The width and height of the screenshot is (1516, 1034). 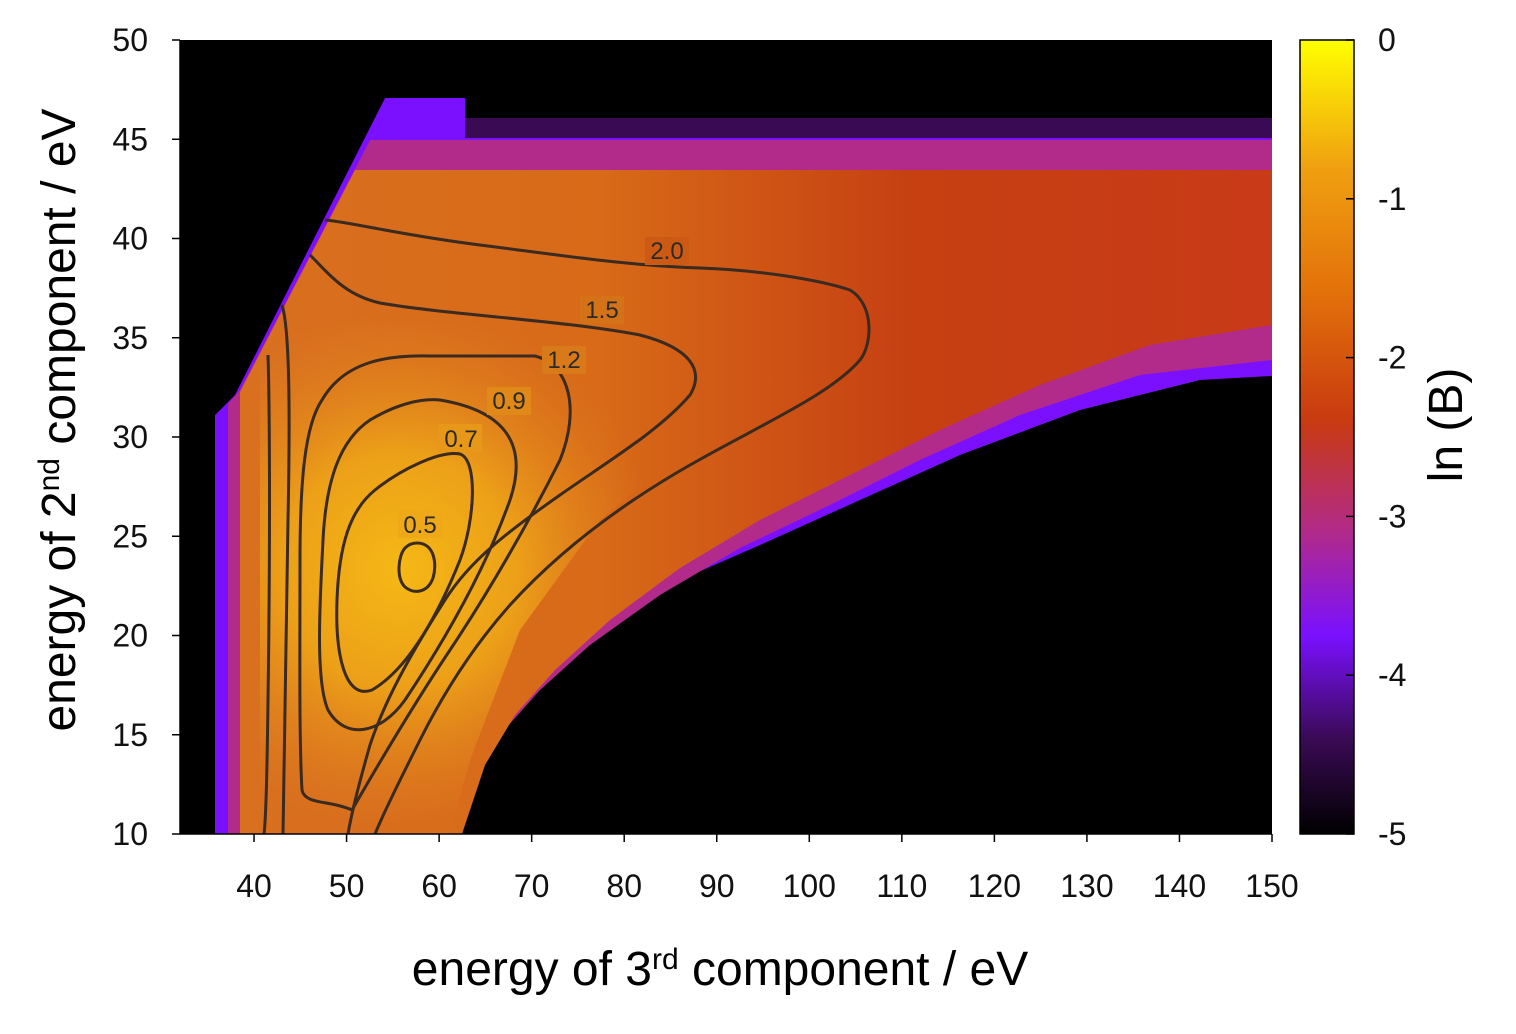 I want to click on x-tick-label: 100, so click(x=809, y=886).